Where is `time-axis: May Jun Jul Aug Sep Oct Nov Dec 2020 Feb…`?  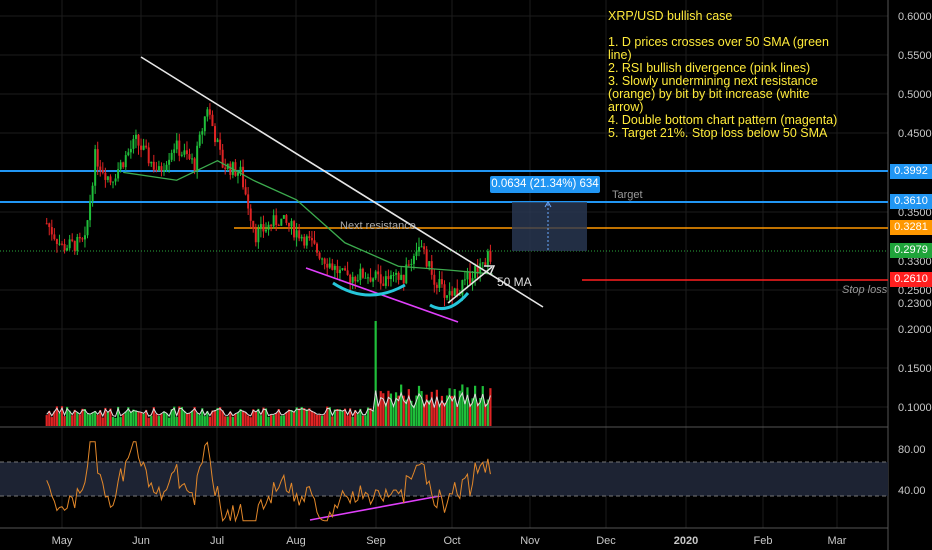
time-axis: May Jun Jul Aug Sep Oct Nov Dec 2020 Feb… is located at coordinates (449, 541).